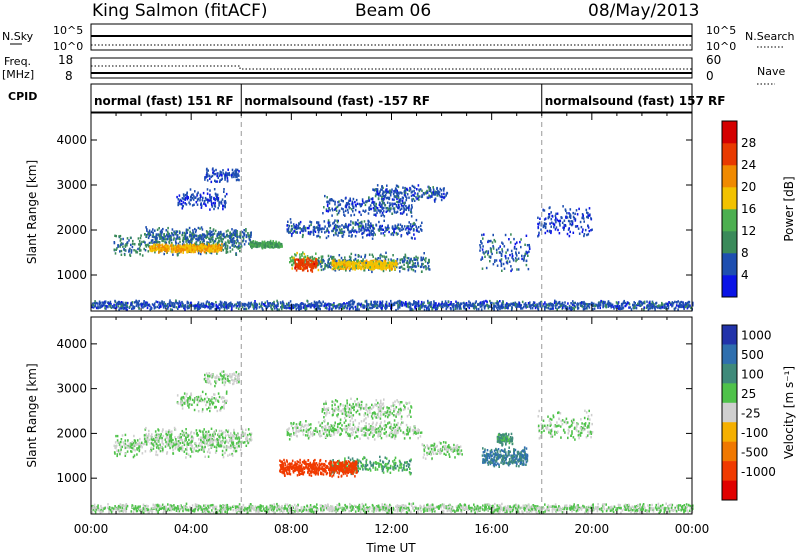  What do you see at coordinates (180, 11) in the screenshot?
I see `station-title: King Salmon (fitACF)` at bounding box center [180, 11].